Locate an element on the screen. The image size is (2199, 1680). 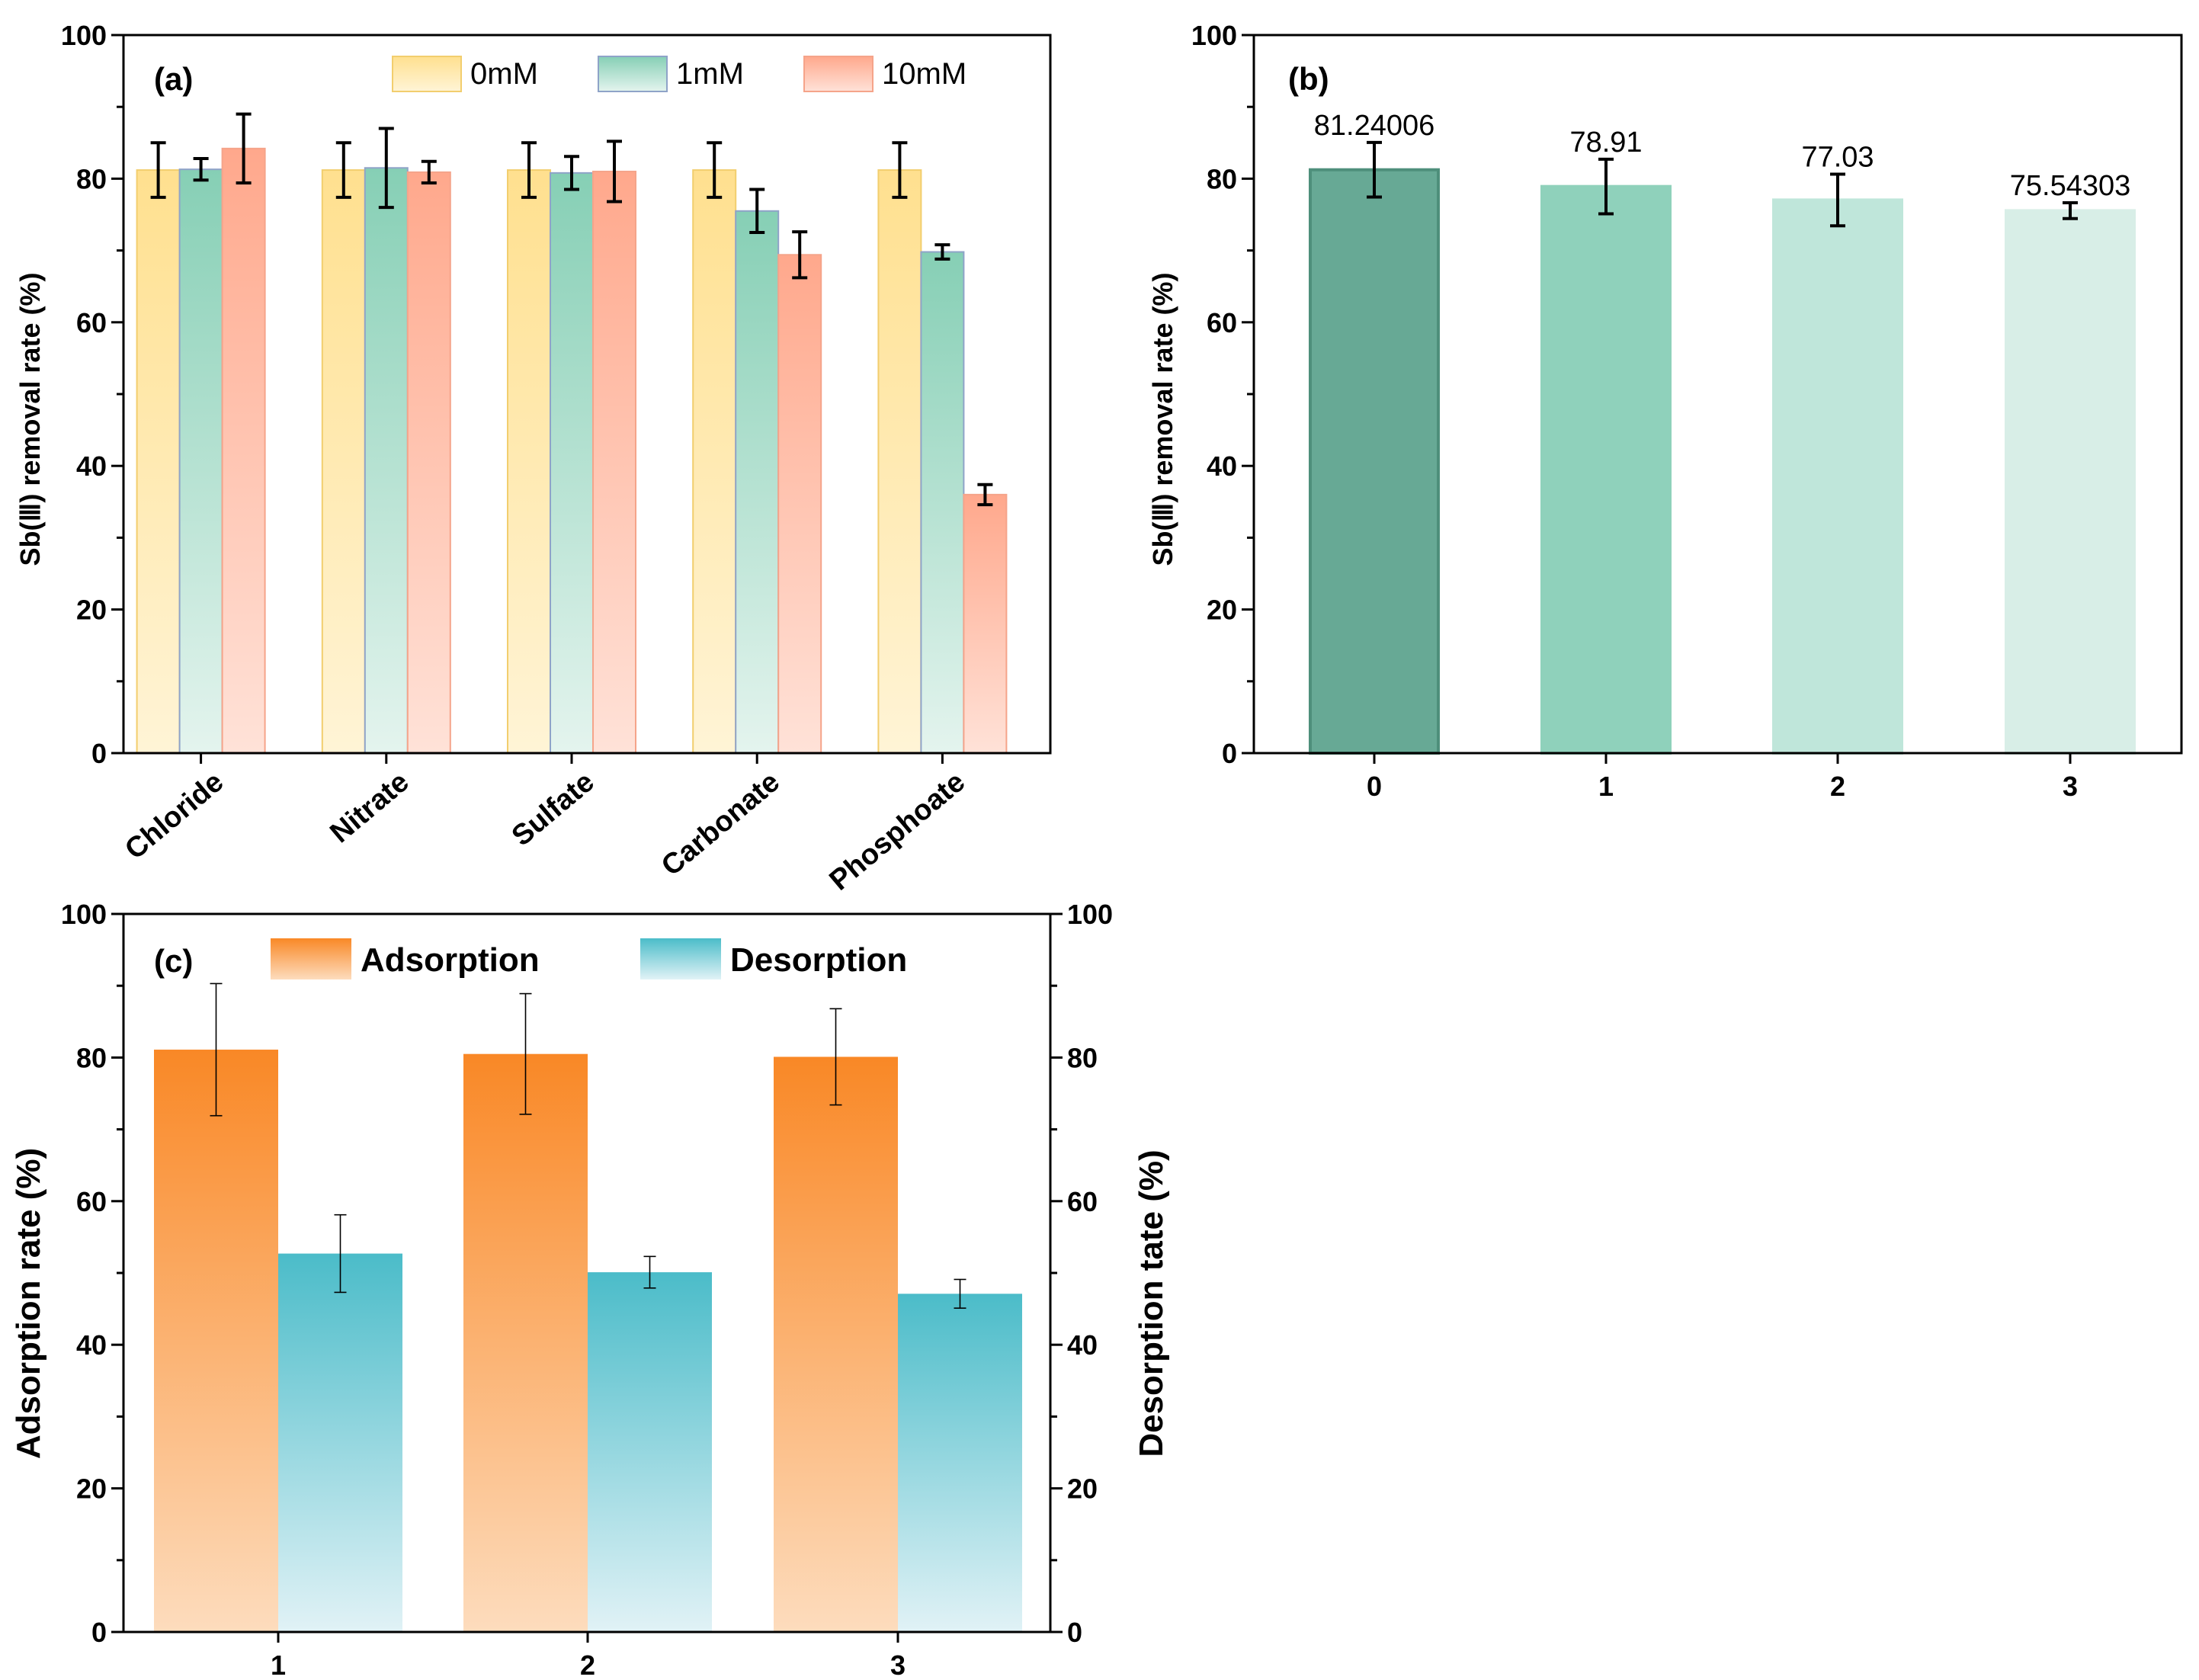
panel-b-y-axis-title: Sb(Ⅲ) removal rate (%) is located at coordinates (1162, 419).